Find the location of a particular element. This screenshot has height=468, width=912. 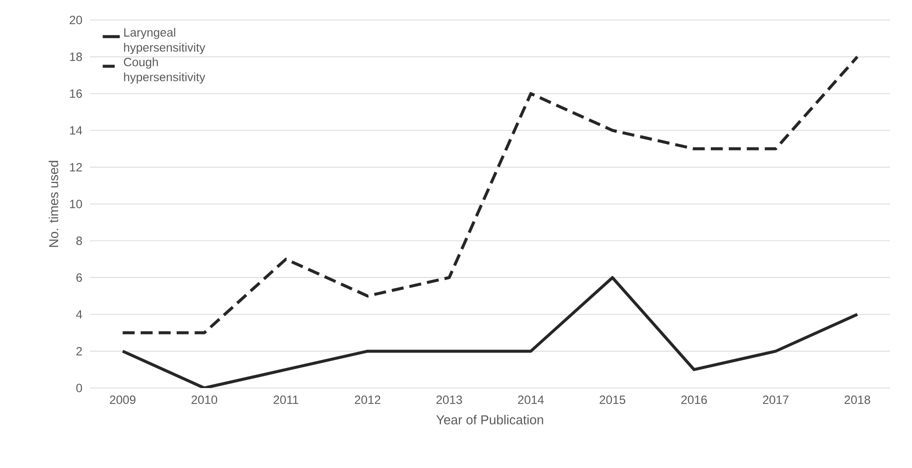

x-tick-label: 2016 is located at coordinates (694, 400).